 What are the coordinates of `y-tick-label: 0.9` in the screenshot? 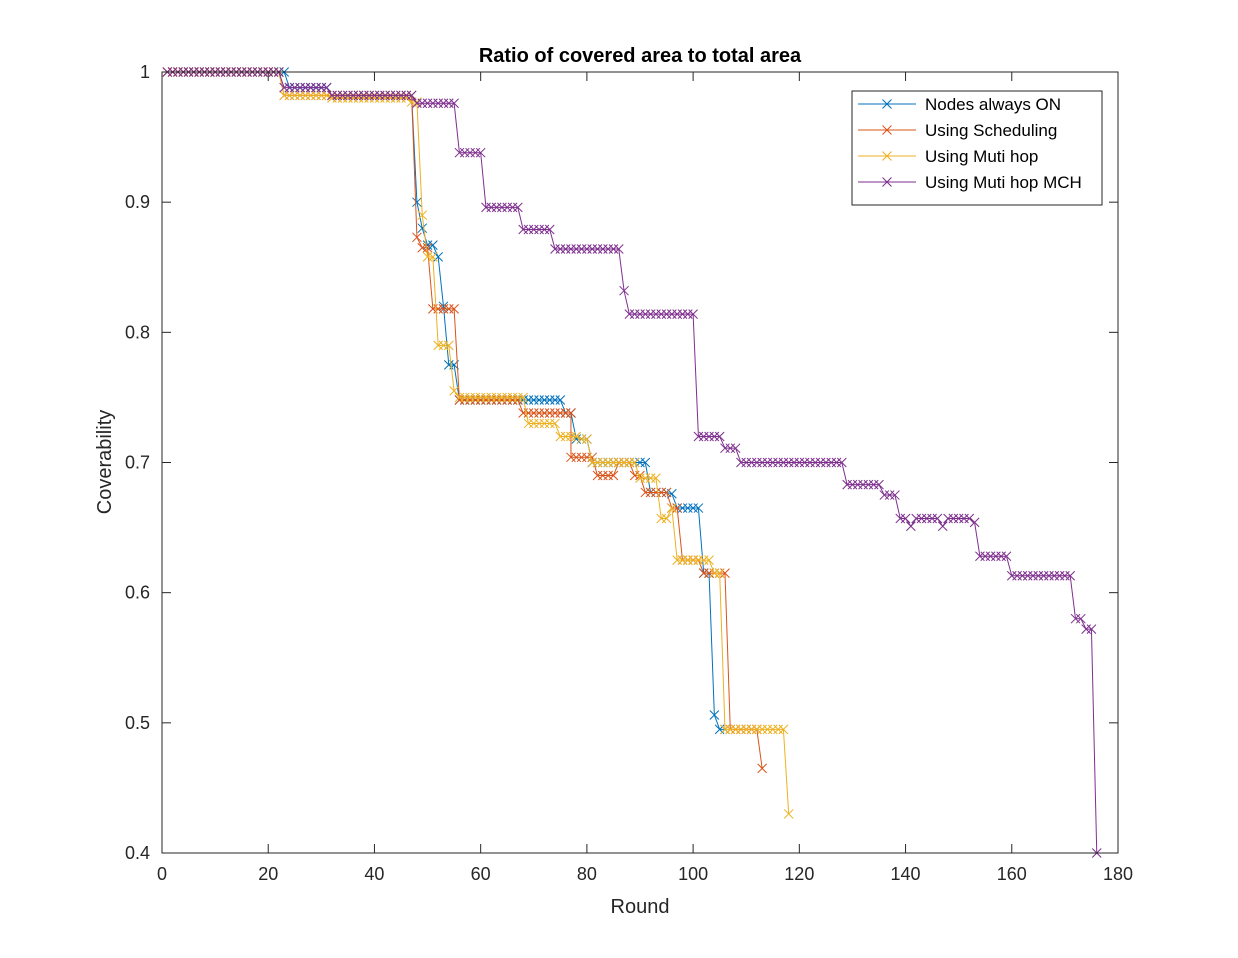 It's located at (137, 202).